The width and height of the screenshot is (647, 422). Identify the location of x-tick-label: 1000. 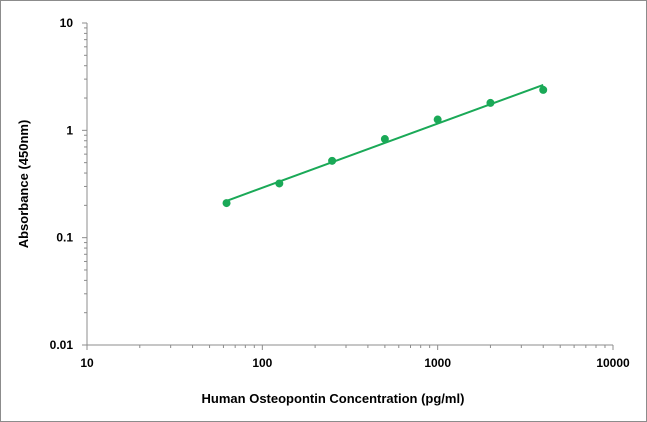
(437, 363).